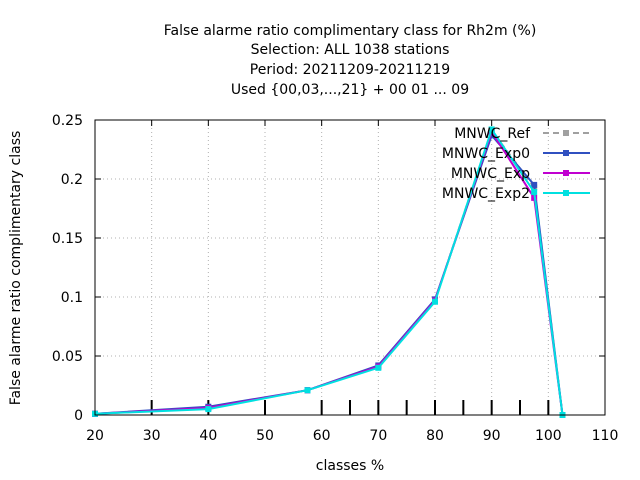 The height and width of the screenshot is (480, 640). I want to click on legend: MNWC_Ref MNWC_Exp0 MNWC_Exp MNWC_Exp2, so click(516, 164).